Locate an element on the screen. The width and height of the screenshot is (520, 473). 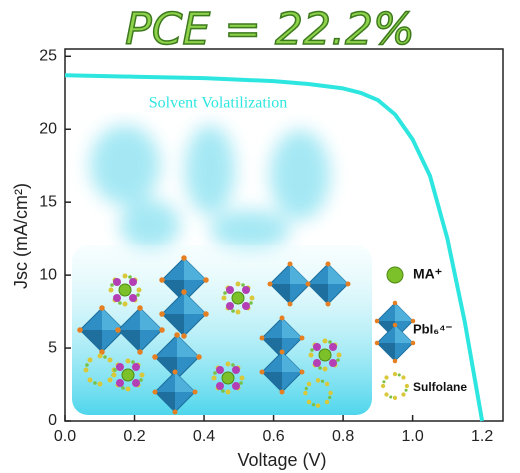
x-axis-label: Voltage (V) is located at coordinates (281, 460).